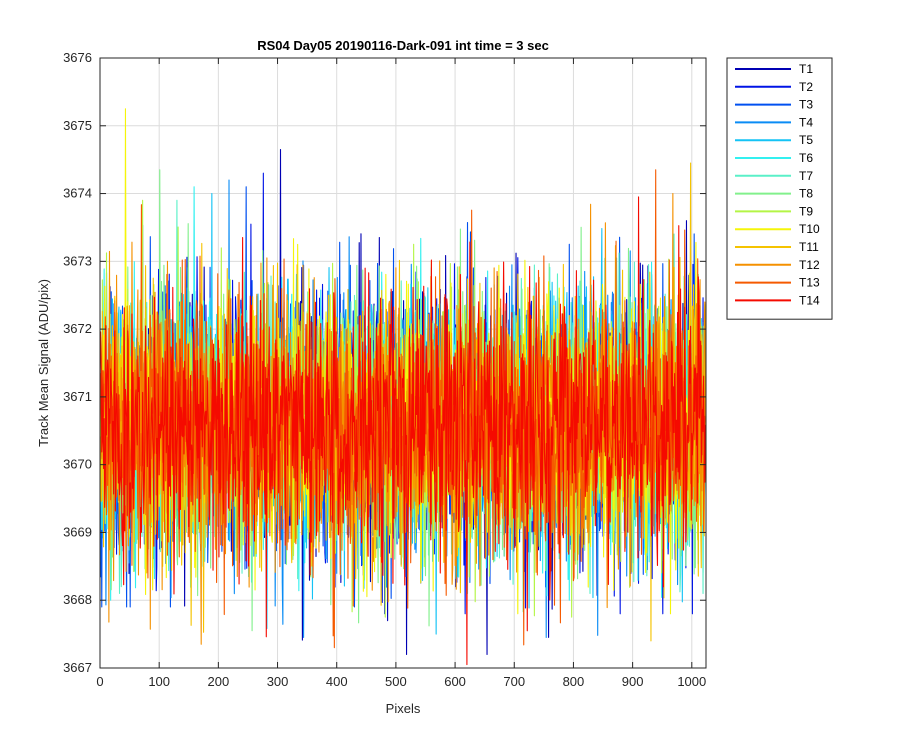 The width and height of the screenshot is (900, 750). What do you see at coordinates (806, 69) in the screenshot?
I see `legend-label-t1: T1` at bounding box center [806, 69].